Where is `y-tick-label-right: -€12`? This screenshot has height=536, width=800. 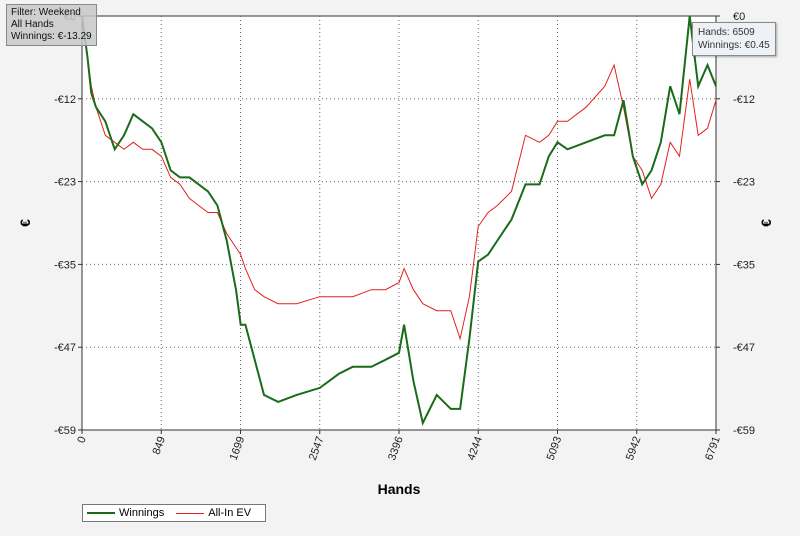
y-tick-label-right: -€12 is located at coordinates (744, 100).